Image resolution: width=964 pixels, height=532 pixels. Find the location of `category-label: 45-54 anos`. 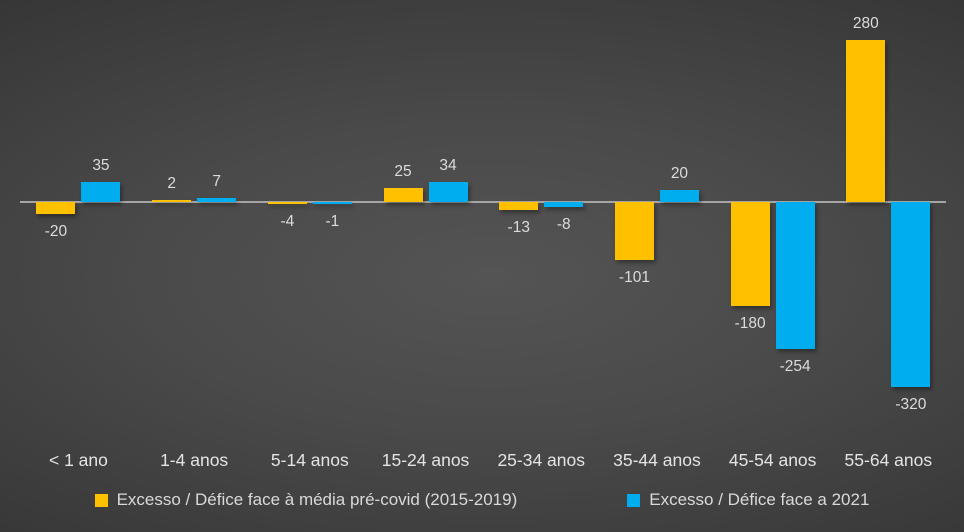

category-label: 45-54 anos is located at coordinates (772, 460).